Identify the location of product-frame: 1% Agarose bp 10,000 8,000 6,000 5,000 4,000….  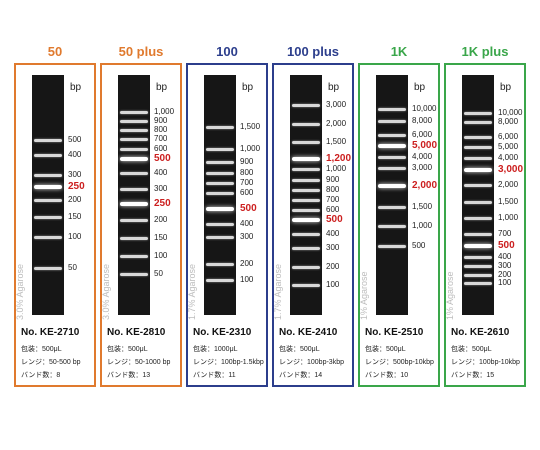
(399, 225).